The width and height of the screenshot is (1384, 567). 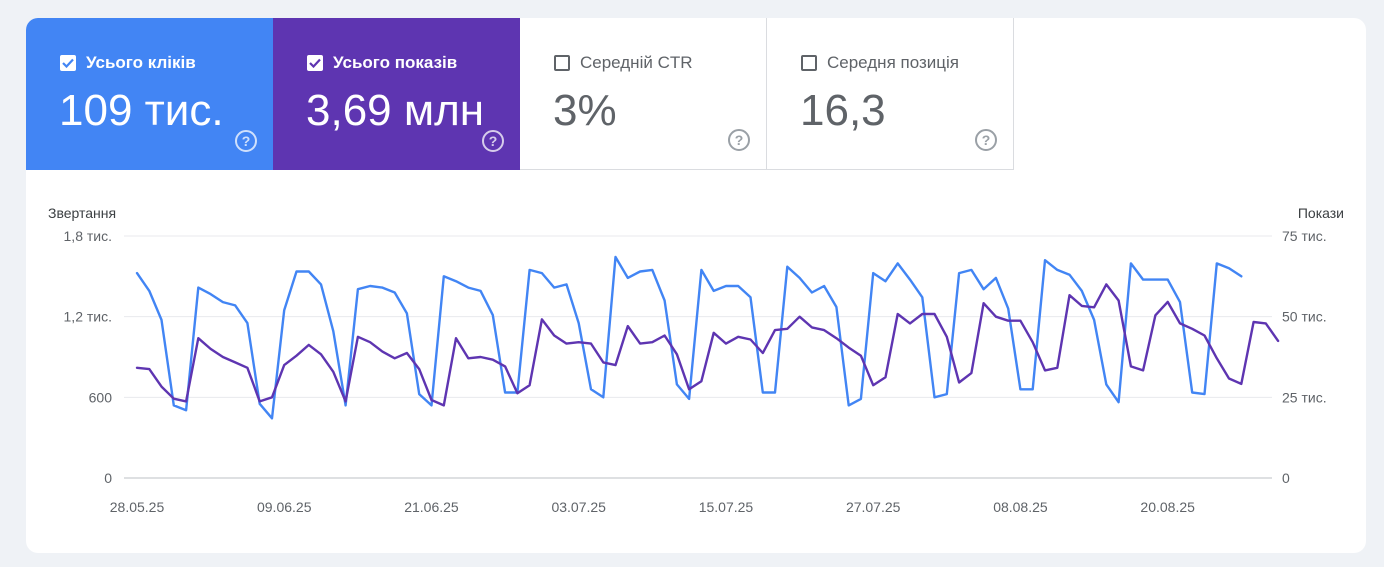 I want to click on x-tick-label: 03.07.25, so click(x=578, y=507).